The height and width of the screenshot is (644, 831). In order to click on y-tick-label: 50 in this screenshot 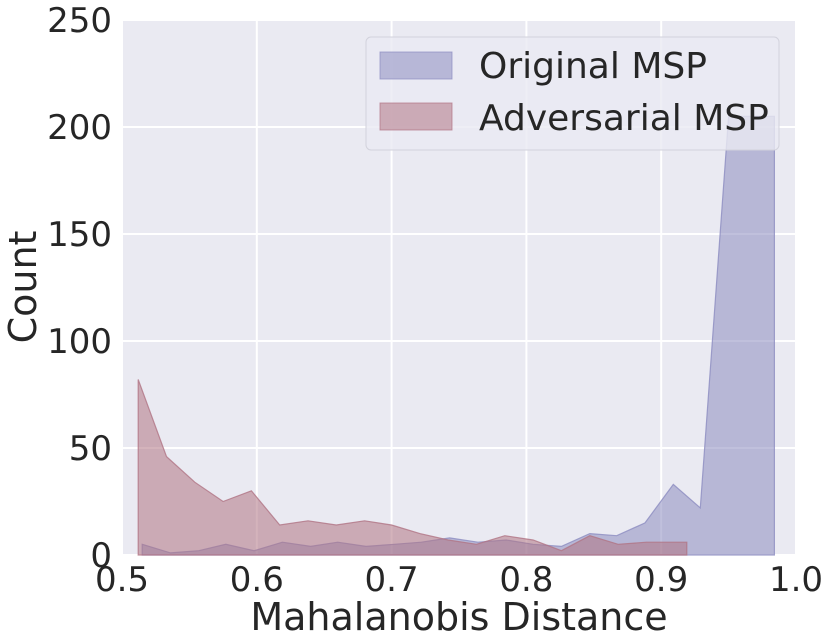, I will do `click(90, 449)`.